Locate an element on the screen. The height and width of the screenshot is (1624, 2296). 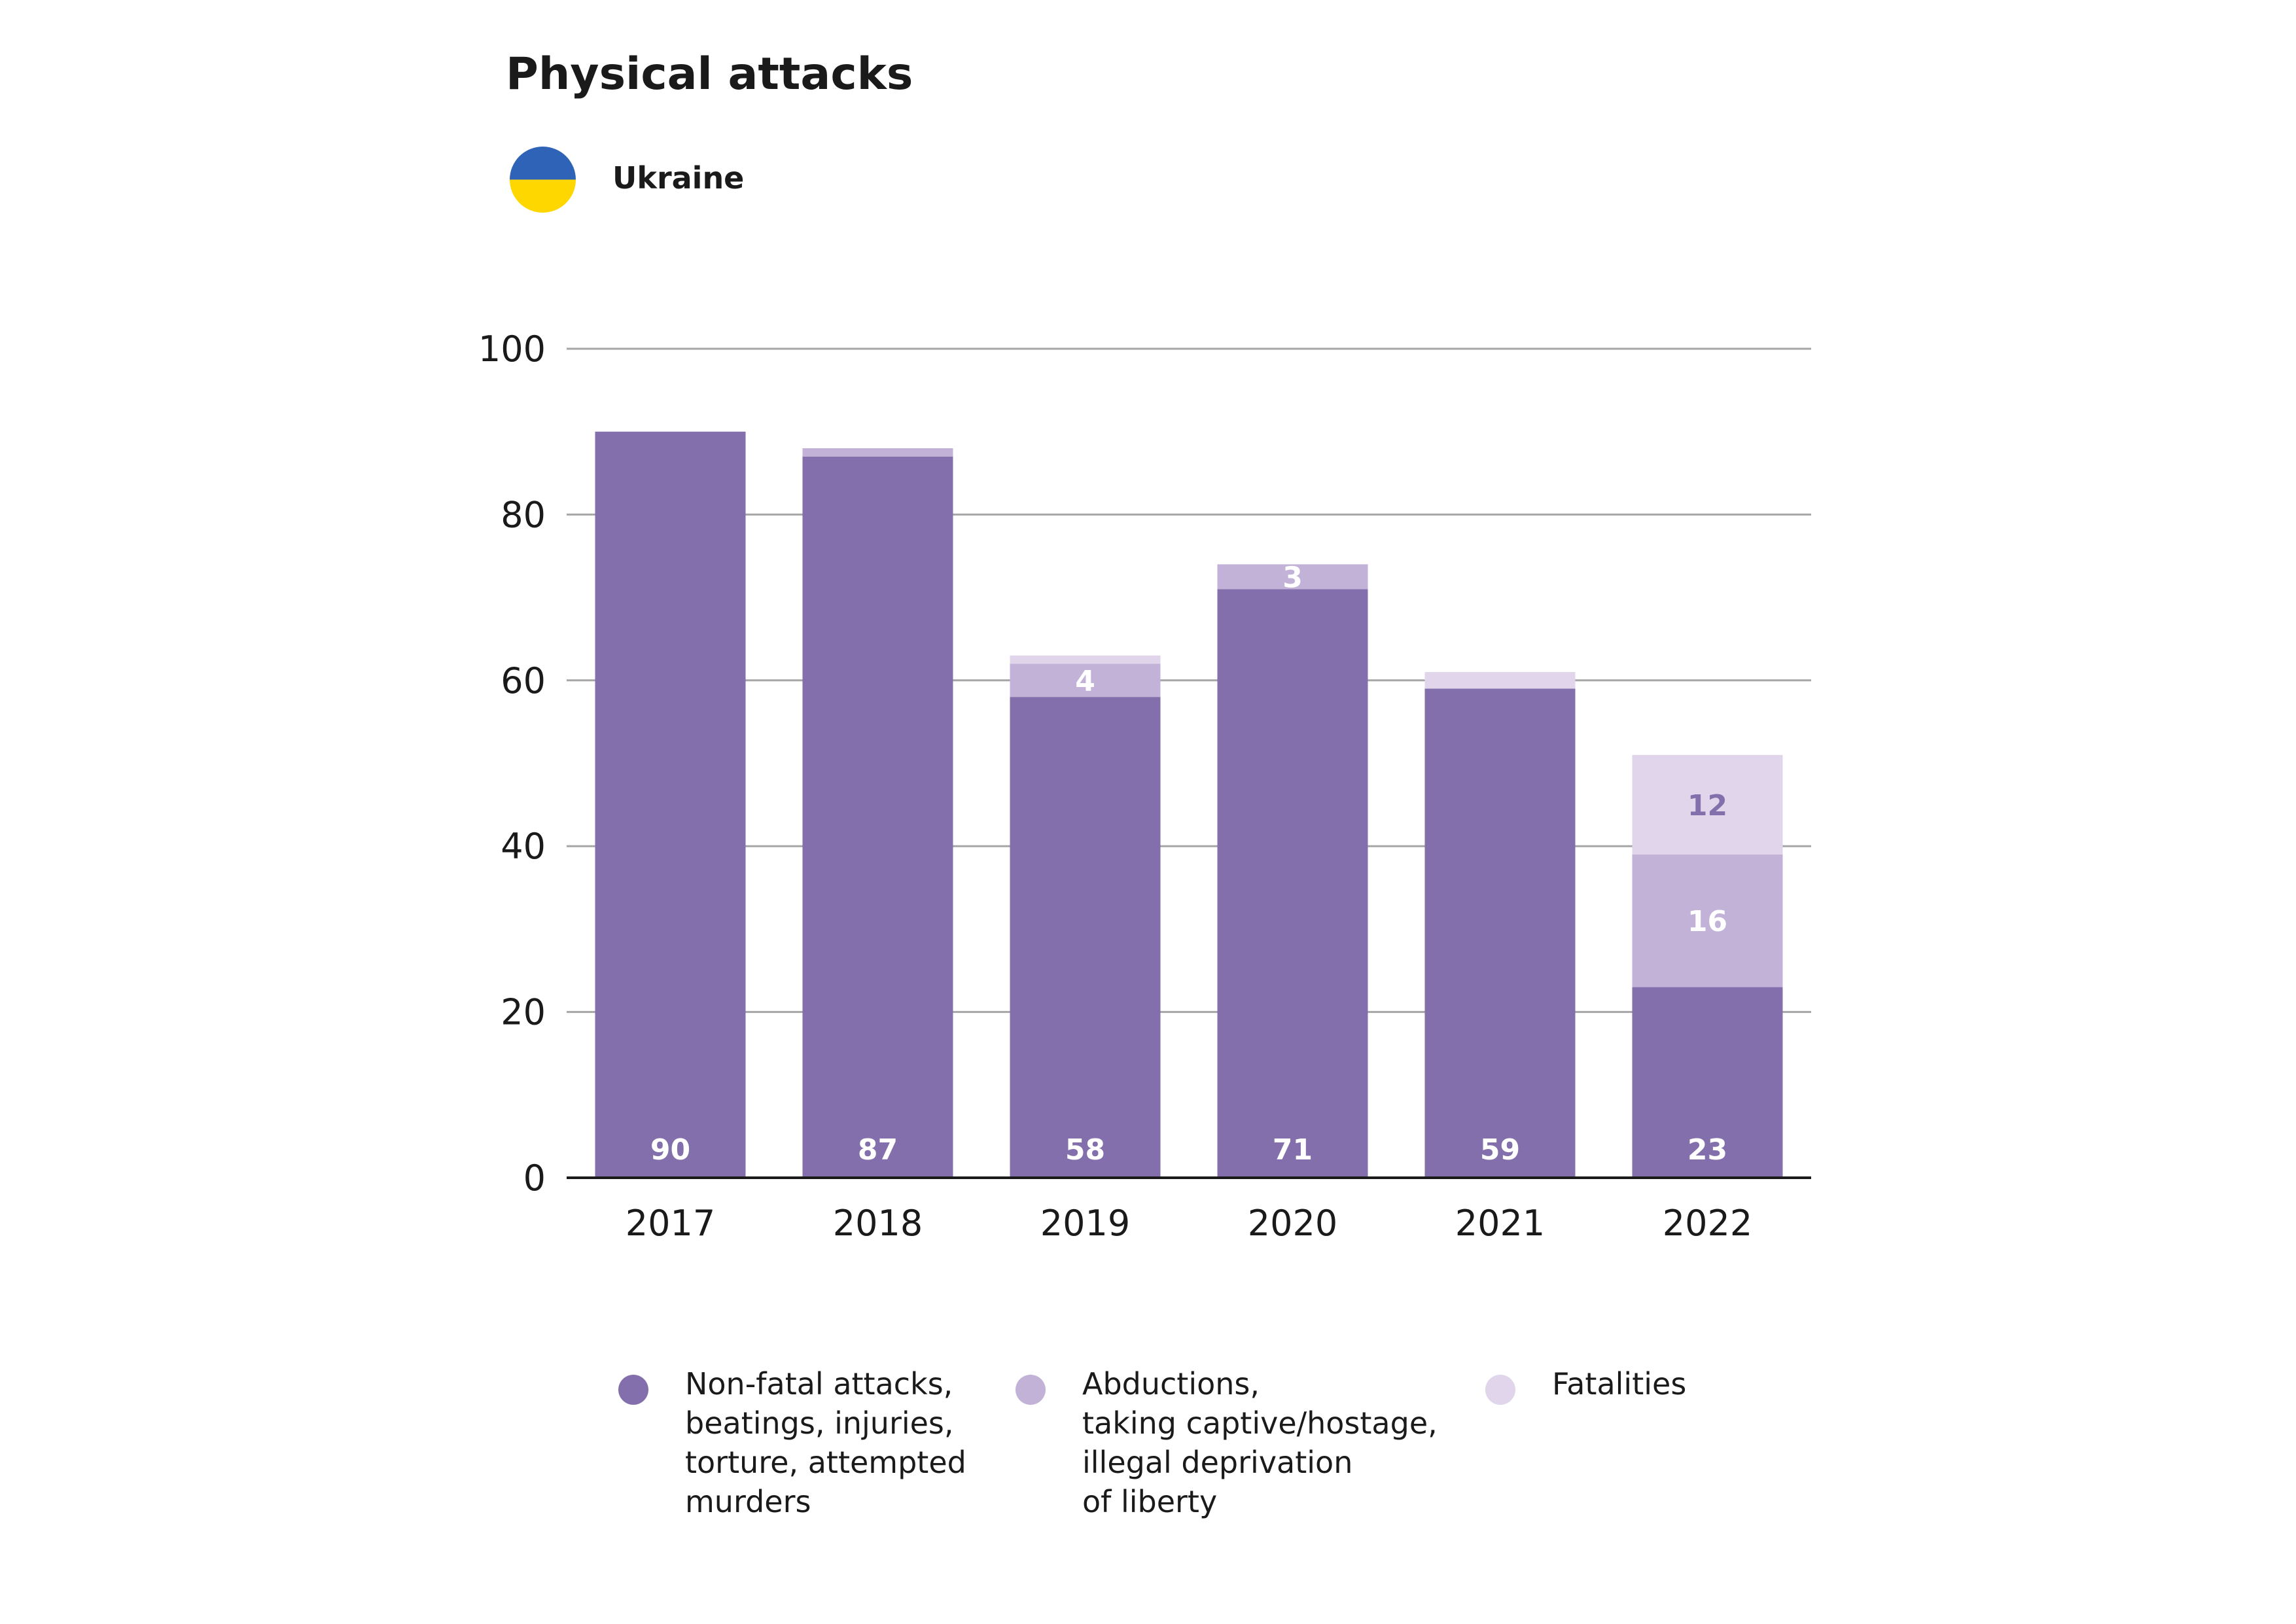
x-tick-label: 2020 is located at coordinates (1292, 1223).